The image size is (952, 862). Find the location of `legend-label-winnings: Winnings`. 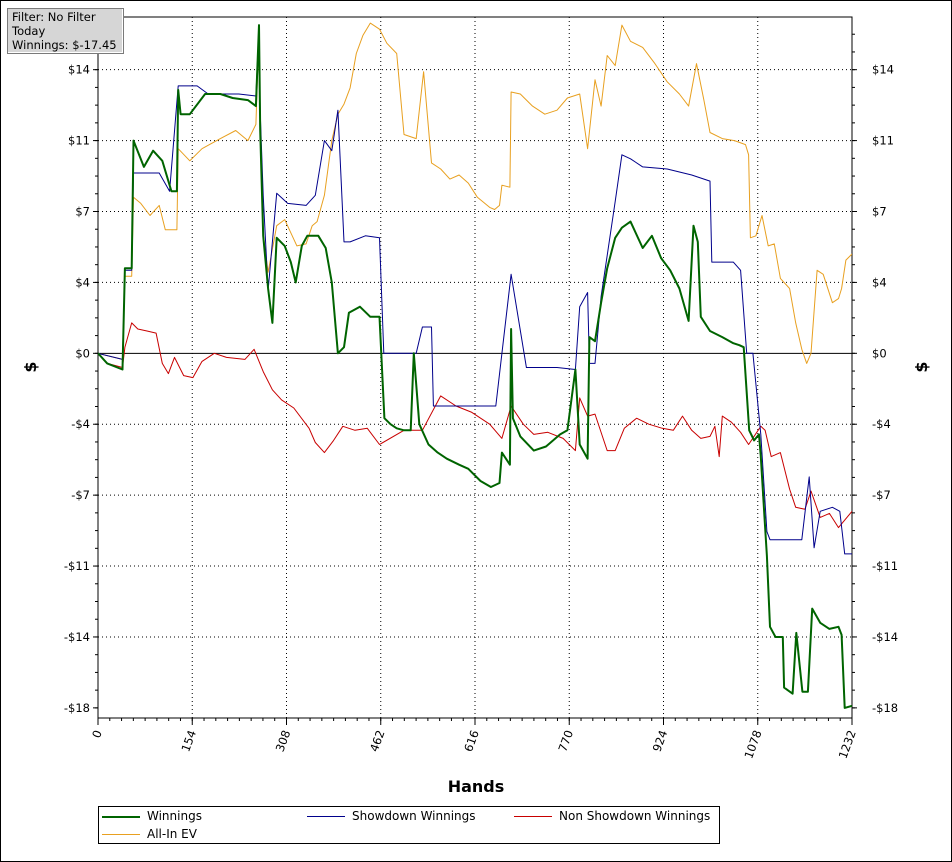

legend-label-winnings: Winnings is located at coordinates (174, 816).